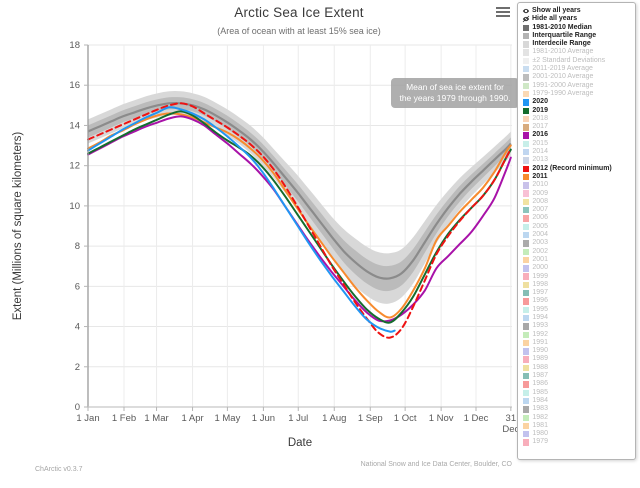 This screenshot has width=640, height=488. What do you see at coordinates (578, 293) in the screenshot?
I see `legend-item-1997: 1997` at bounding box center [578, 293].